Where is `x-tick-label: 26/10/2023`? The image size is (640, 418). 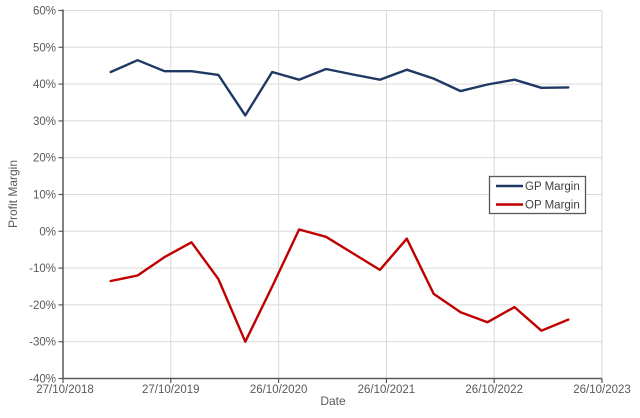
x-tick-label: 26/10/2023 is located at coordinates (602, 390).